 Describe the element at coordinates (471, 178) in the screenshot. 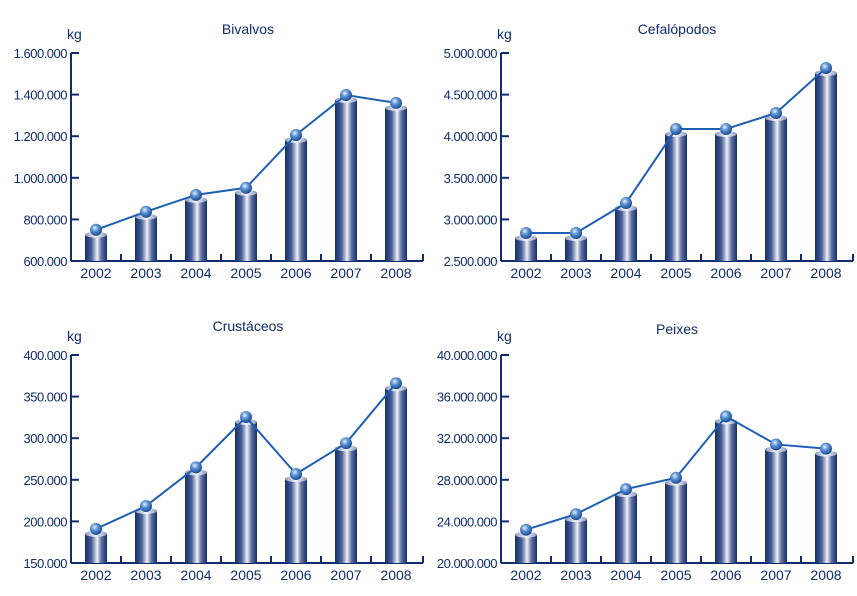

I see `y-tick-label: 3.500.000` at that location.